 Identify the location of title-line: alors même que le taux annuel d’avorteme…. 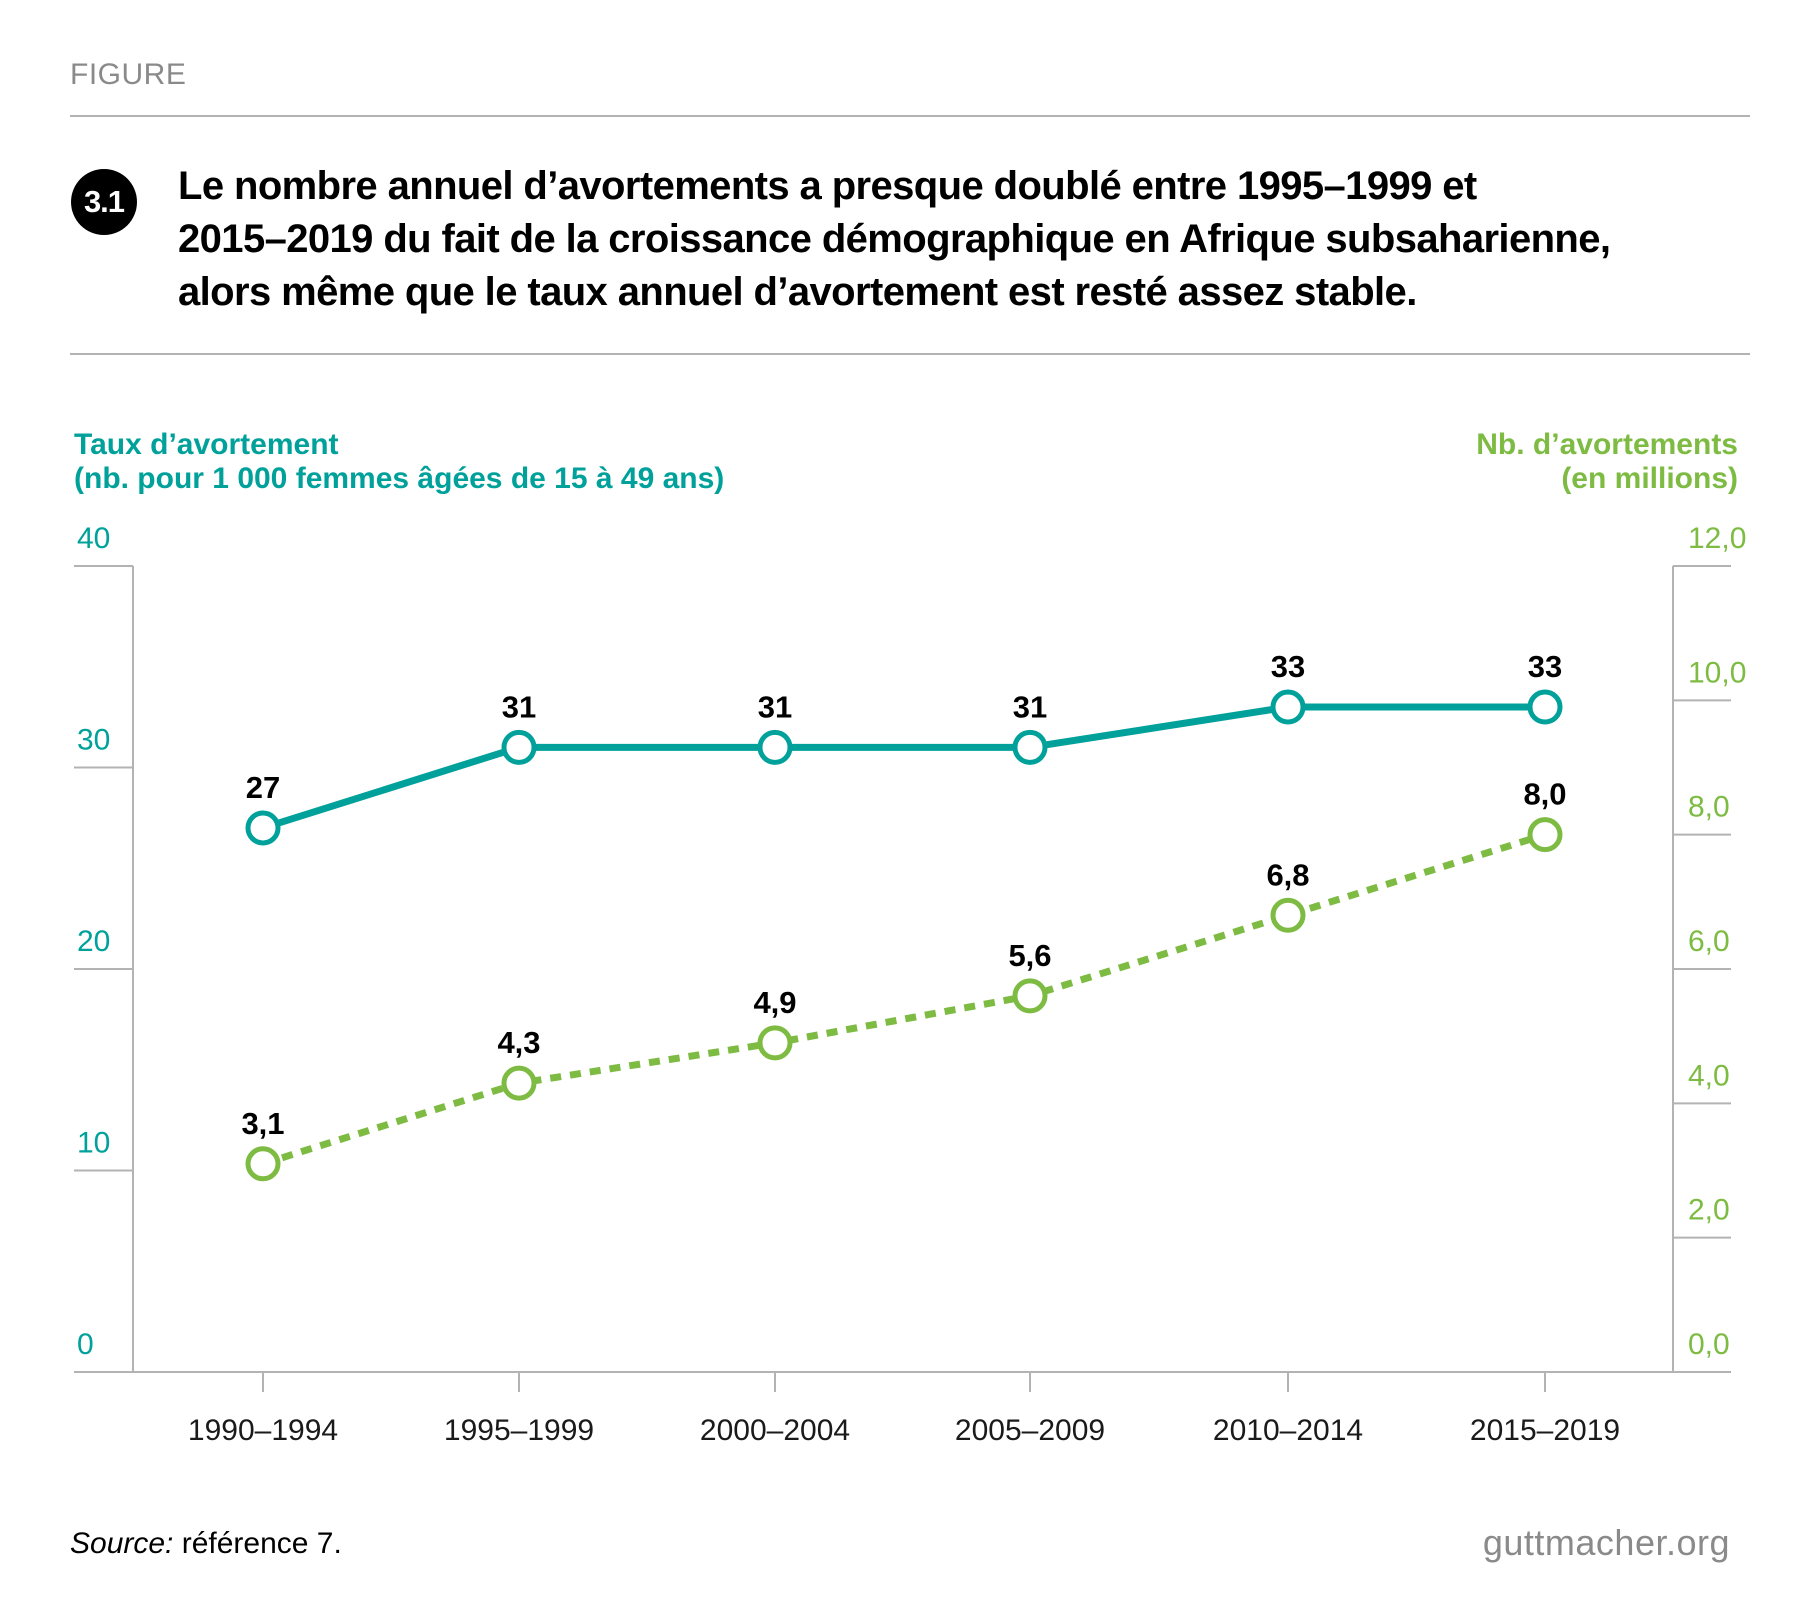
(797, 292).